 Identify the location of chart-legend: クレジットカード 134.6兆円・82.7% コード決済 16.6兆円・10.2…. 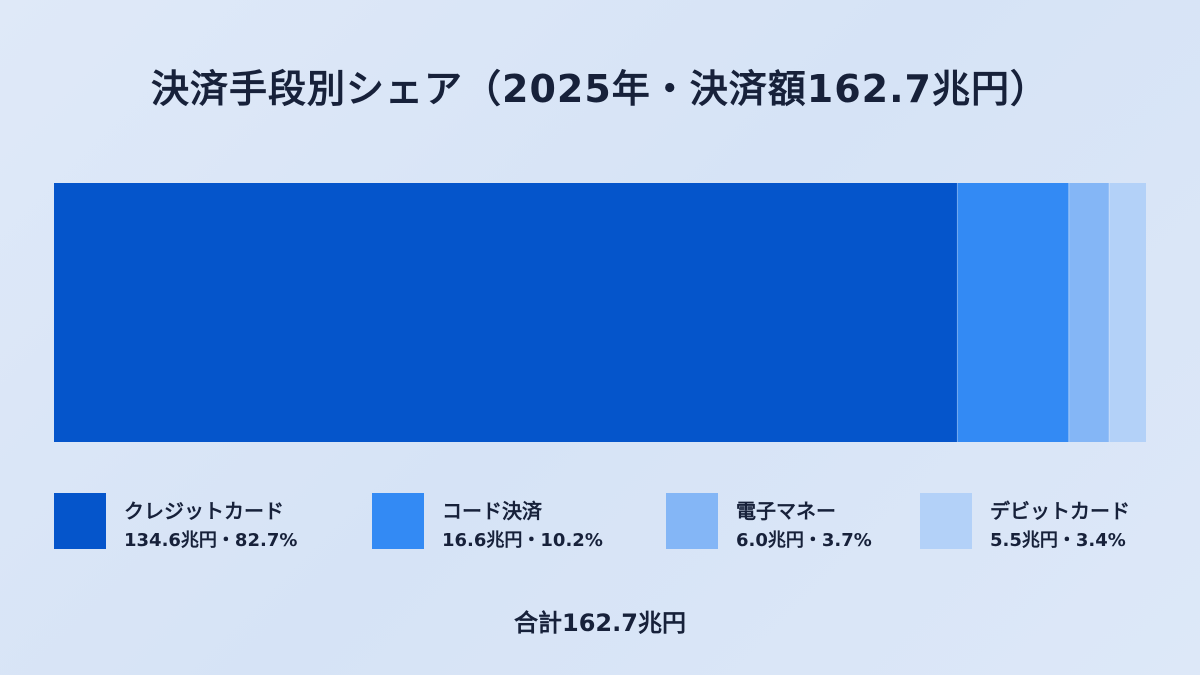
(600, 523).